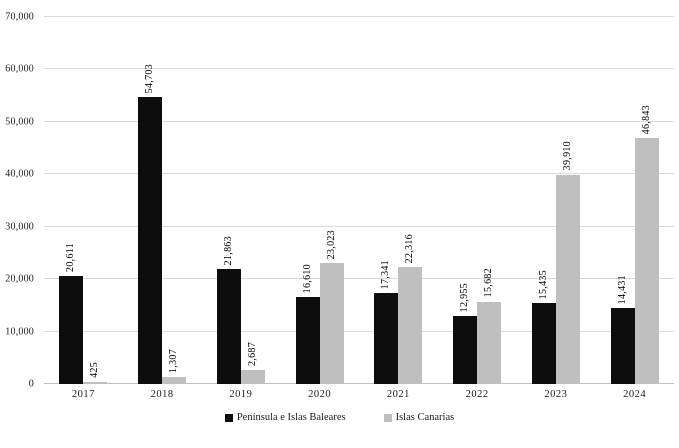  Describe the element at coordinates (567, 156) in the screenshot. I see `bar-value-label: 39,910` at that location.